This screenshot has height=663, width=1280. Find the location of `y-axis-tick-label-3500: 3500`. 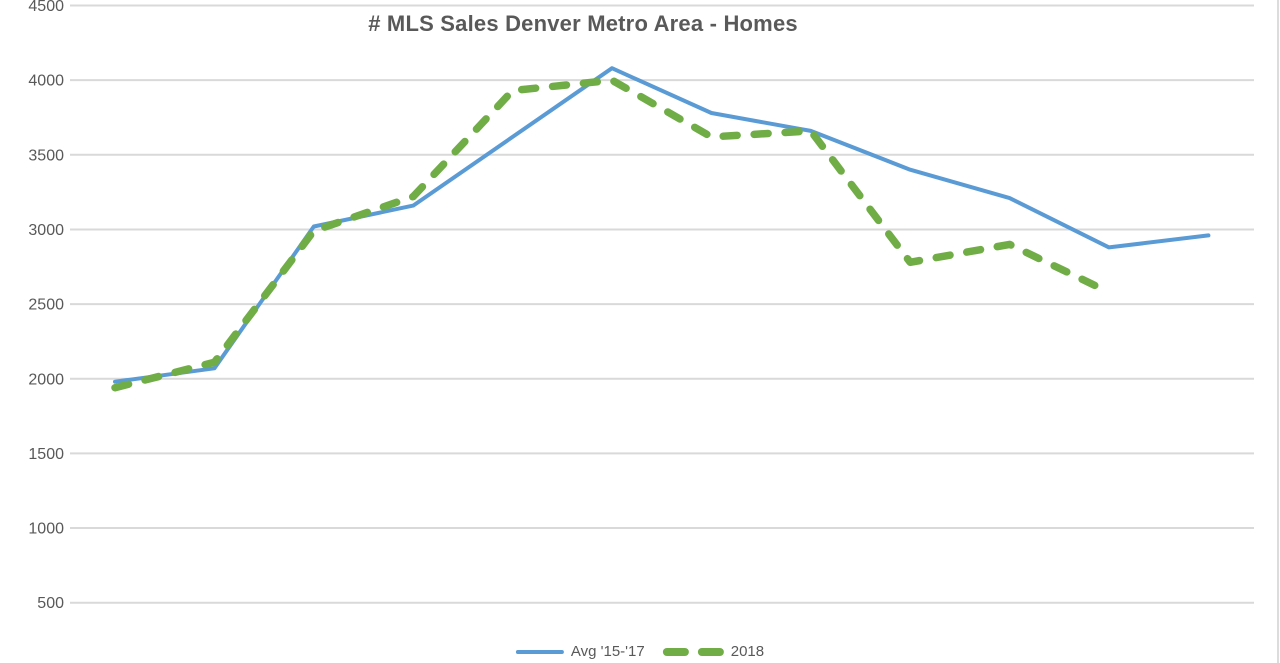

y-axis-tick-label-3500: 3500 is located at coordinates (46, 155).